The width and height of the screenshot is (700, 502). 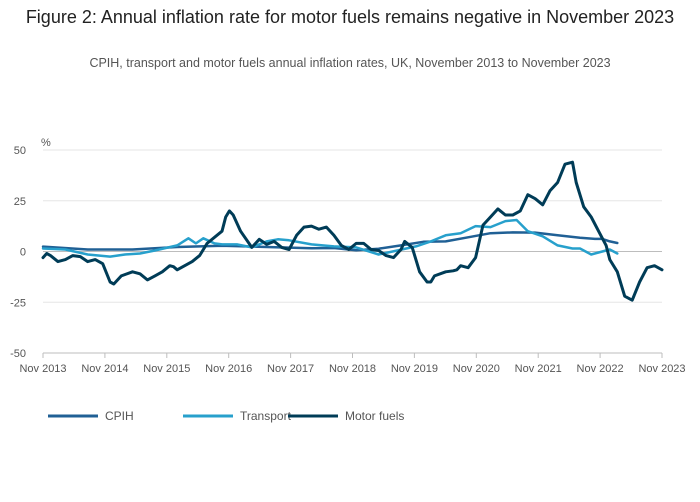 What do you see at coordinates (166, 369) in the screenshot?
I see `x-tick-label: Nov 2015` at bounding box center [166, 369].